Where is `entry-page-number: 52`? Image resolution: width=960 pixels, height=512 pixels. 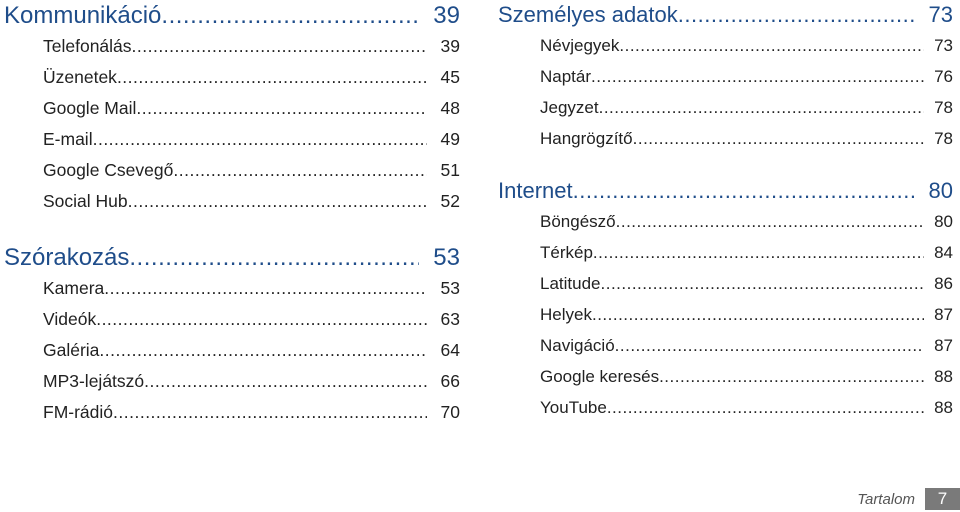 entry-page-number: 52 is located at coordinates (450, 201).